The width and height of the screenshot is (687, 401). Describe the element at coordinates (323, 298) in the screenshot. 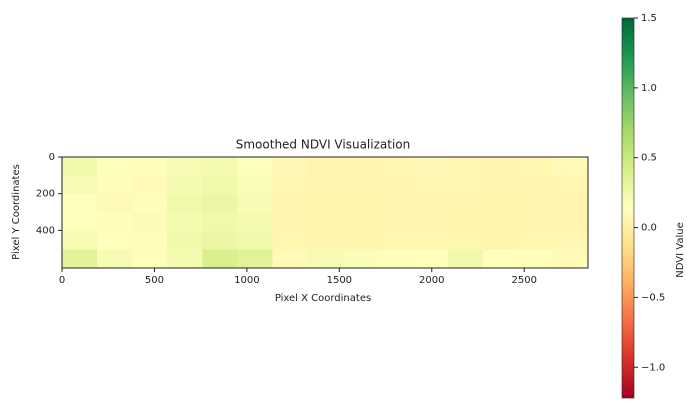

I see `x-axis-label: Pixel X Coordinates` at that location.